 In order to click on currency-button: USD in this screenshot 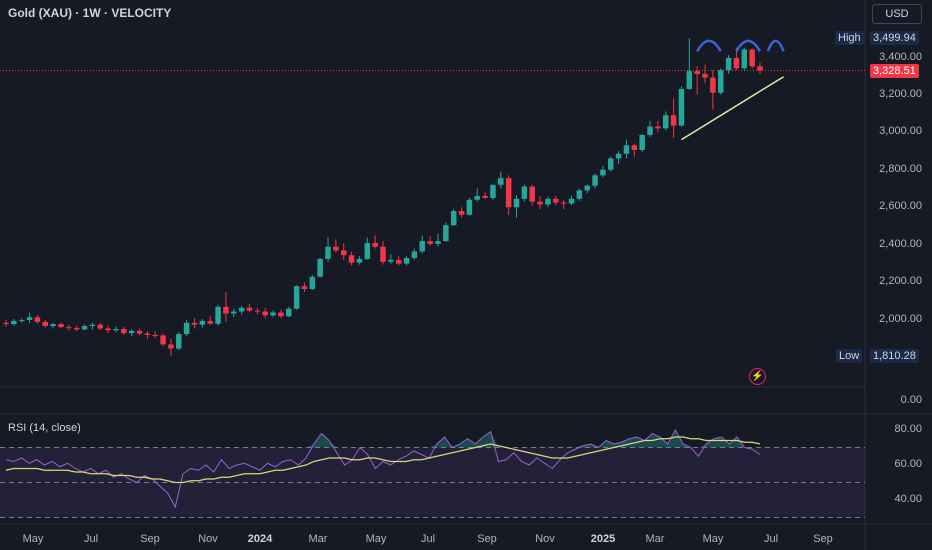, I will do `click(897, 14)`.